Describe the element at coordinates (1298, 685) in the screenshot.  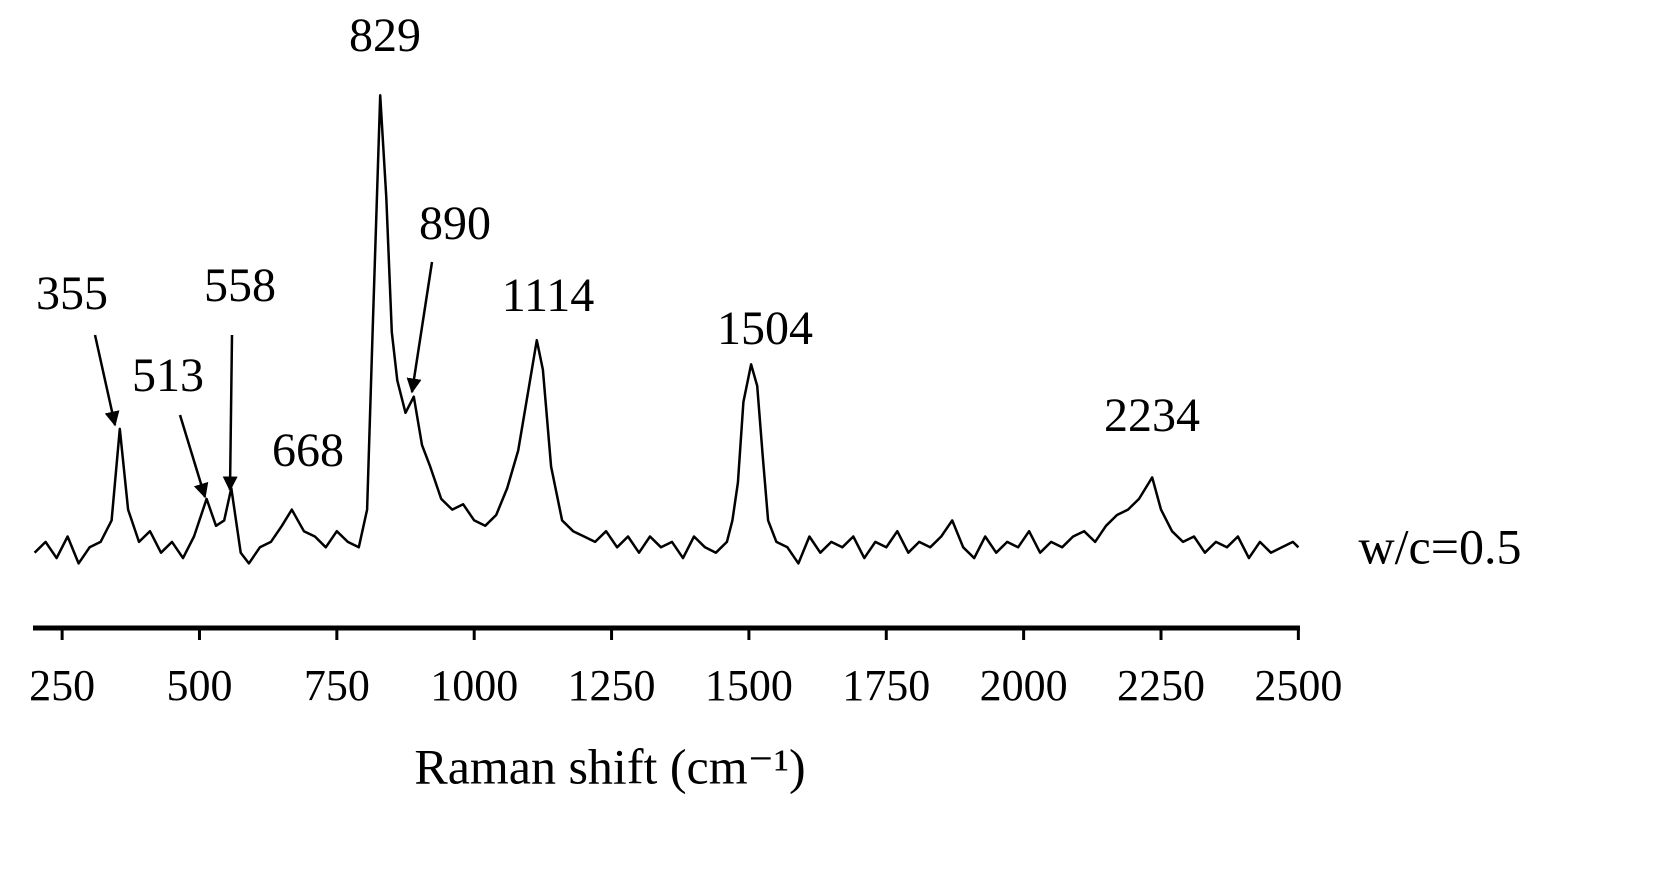
I see `x-tick-label: 2500` at that location.